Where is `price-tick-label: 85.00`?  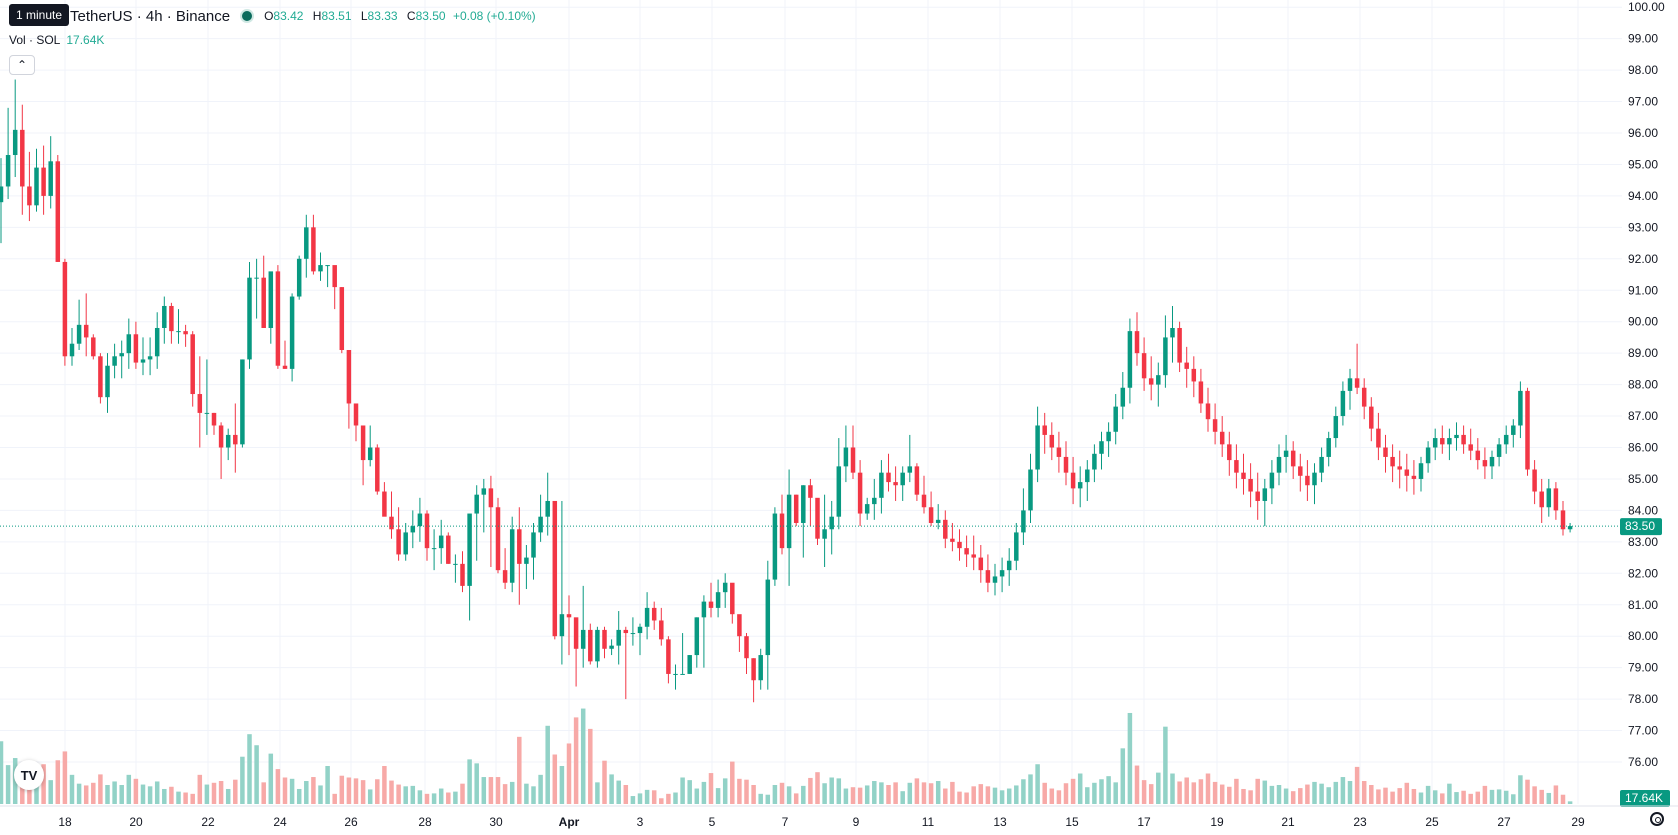 price-tick-label: 85.00 is located at coordinates (1643, 479).